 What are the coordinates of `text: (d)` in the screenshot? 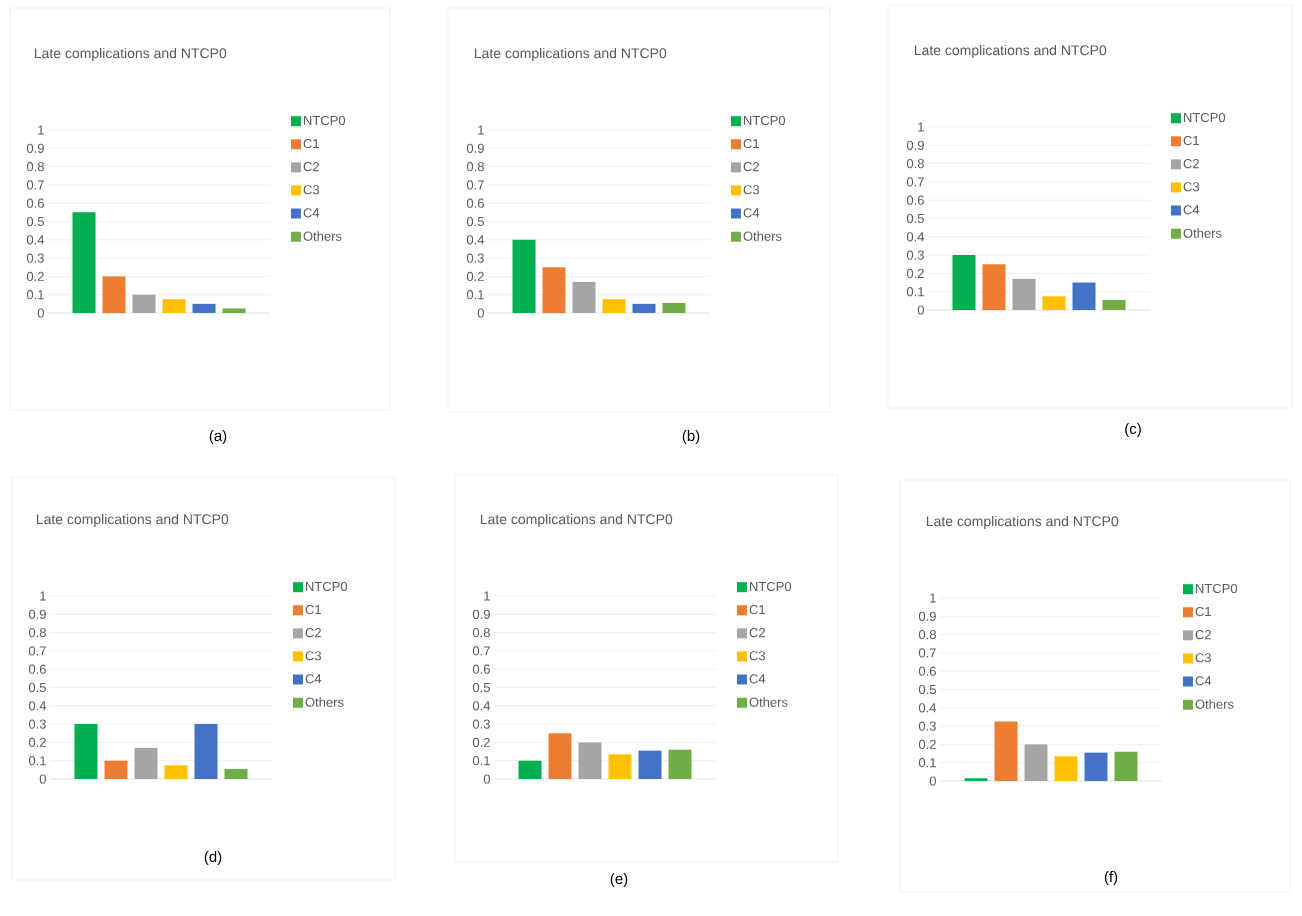 It's located at (213, 858).